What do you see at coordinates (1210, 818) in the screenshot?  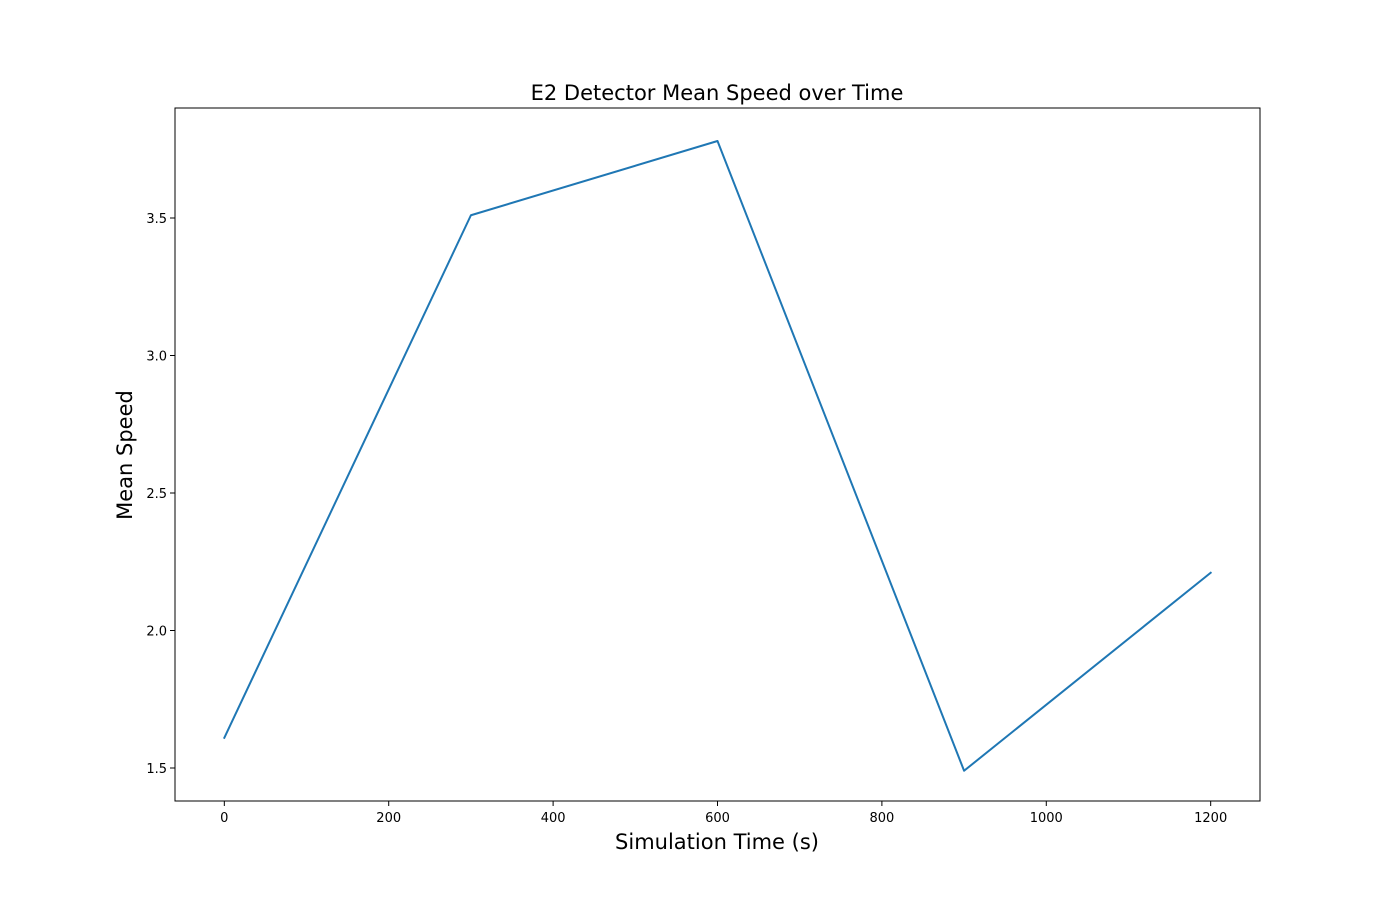 I see `x-tick-label: 1200` at bounding box center [1210, 818].